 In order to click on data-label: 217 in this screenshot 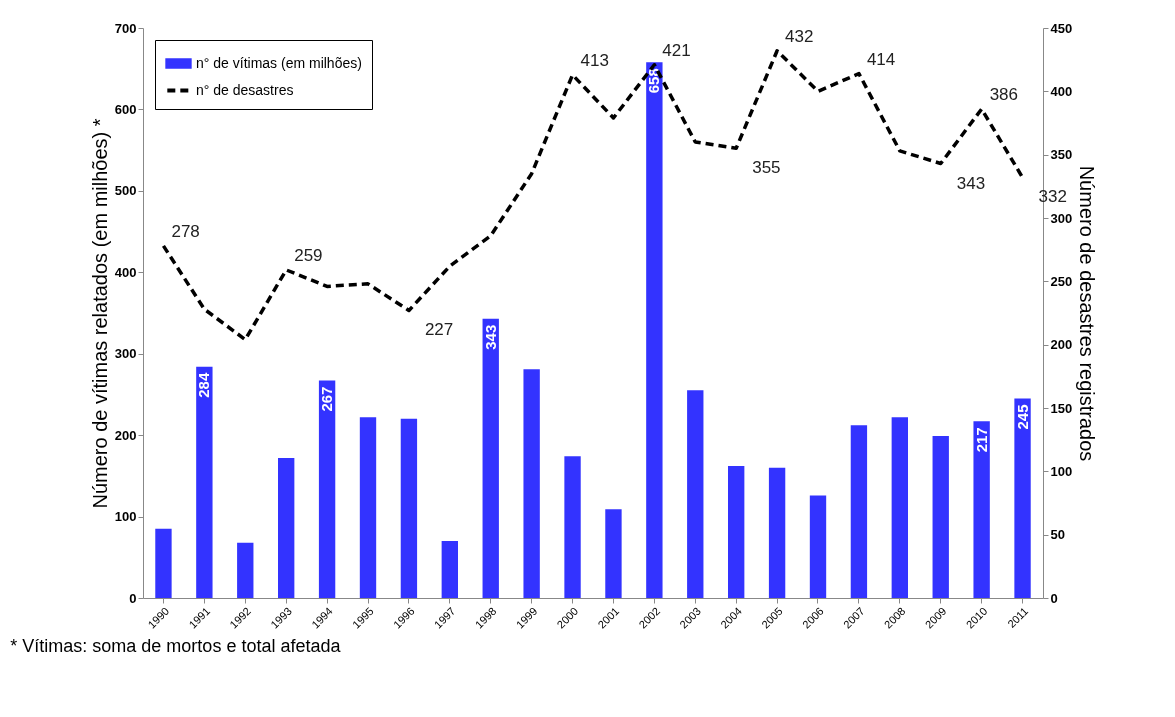, I will do `click(981, 440)`.